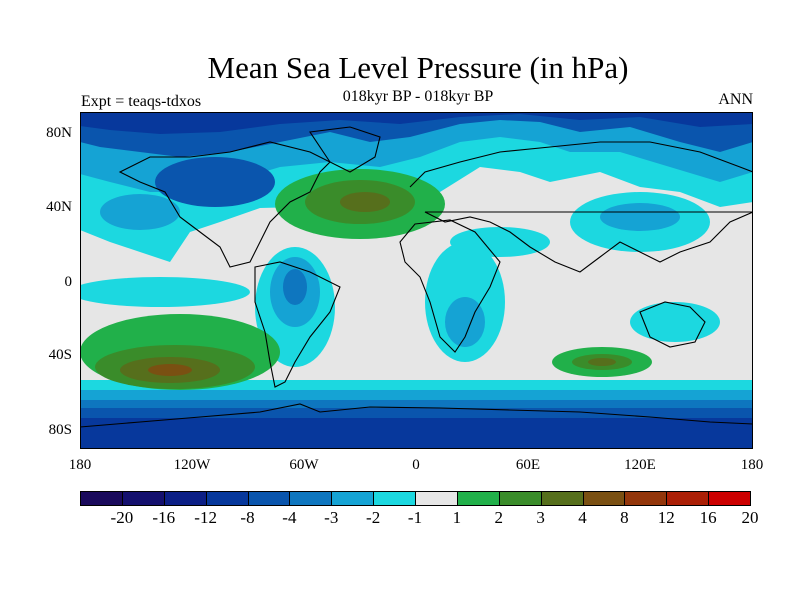  What do you see at coordinates (141, 101) in the screenshot?
I see `experiment-label: Expt = teaqs-tdxos` at bounding box center [141, 101].